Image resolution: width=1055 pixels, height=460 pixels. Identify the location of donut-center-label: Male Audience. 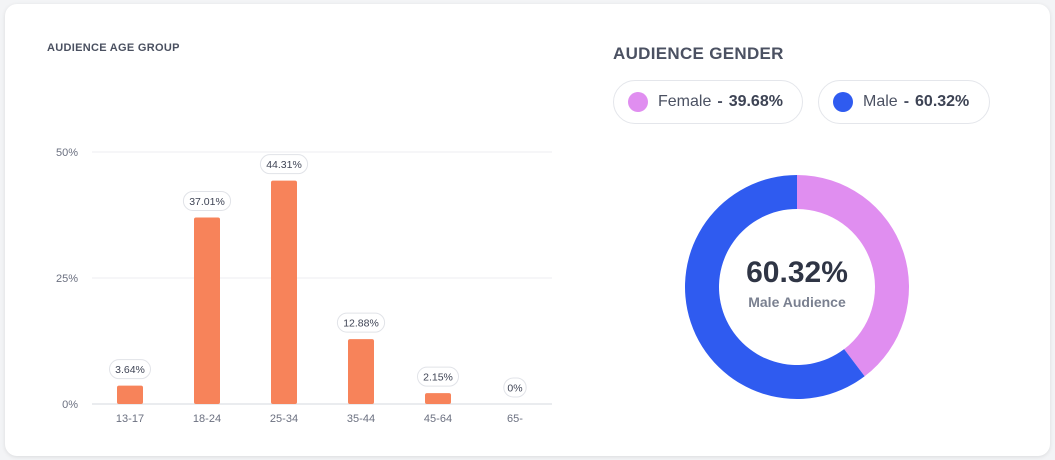
(797, 302).